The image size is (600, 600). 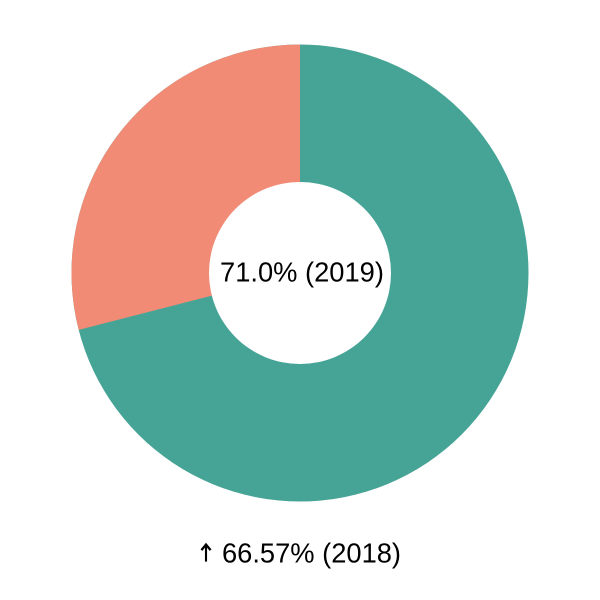 What do you see at coordinates (302, 272) in the screenshot?
I see `svg-text: 71.0% (2019)` at bounding box center [302, 272].